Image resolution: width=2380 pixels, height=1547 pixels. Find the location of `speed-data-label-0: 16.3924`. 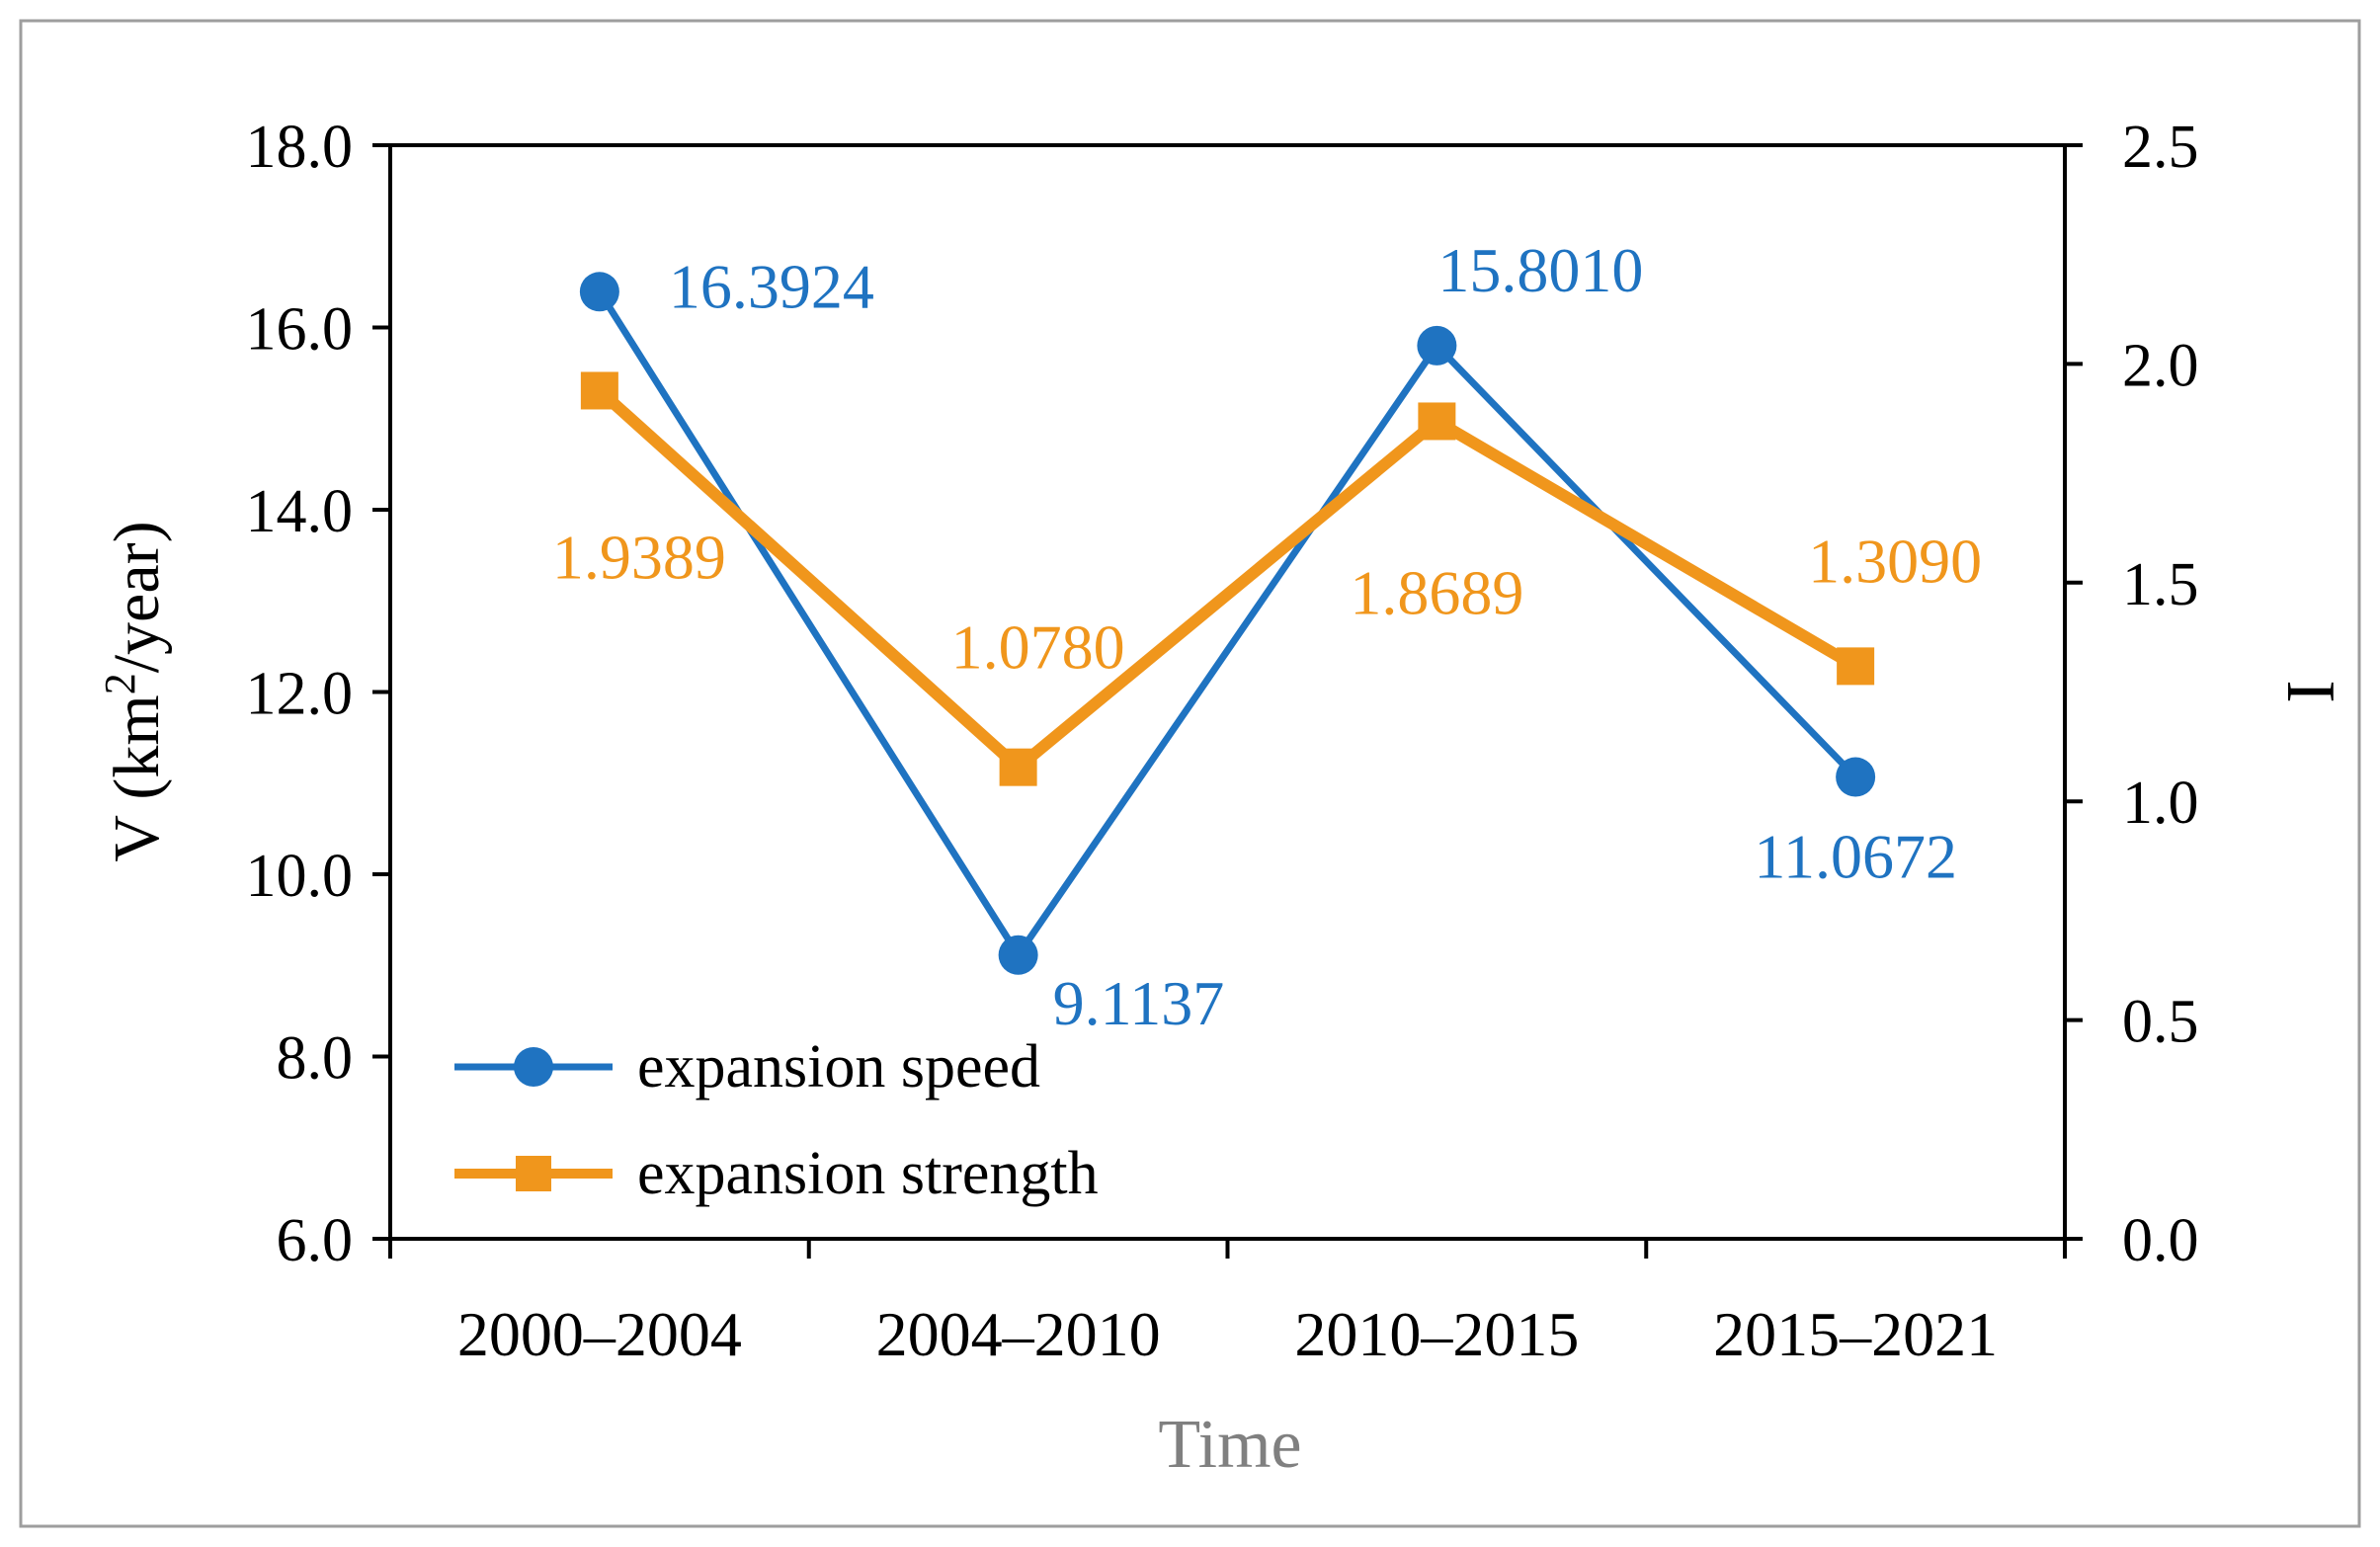

speed-data-label-0: 16.3924 is located at coordinates (771, 286).